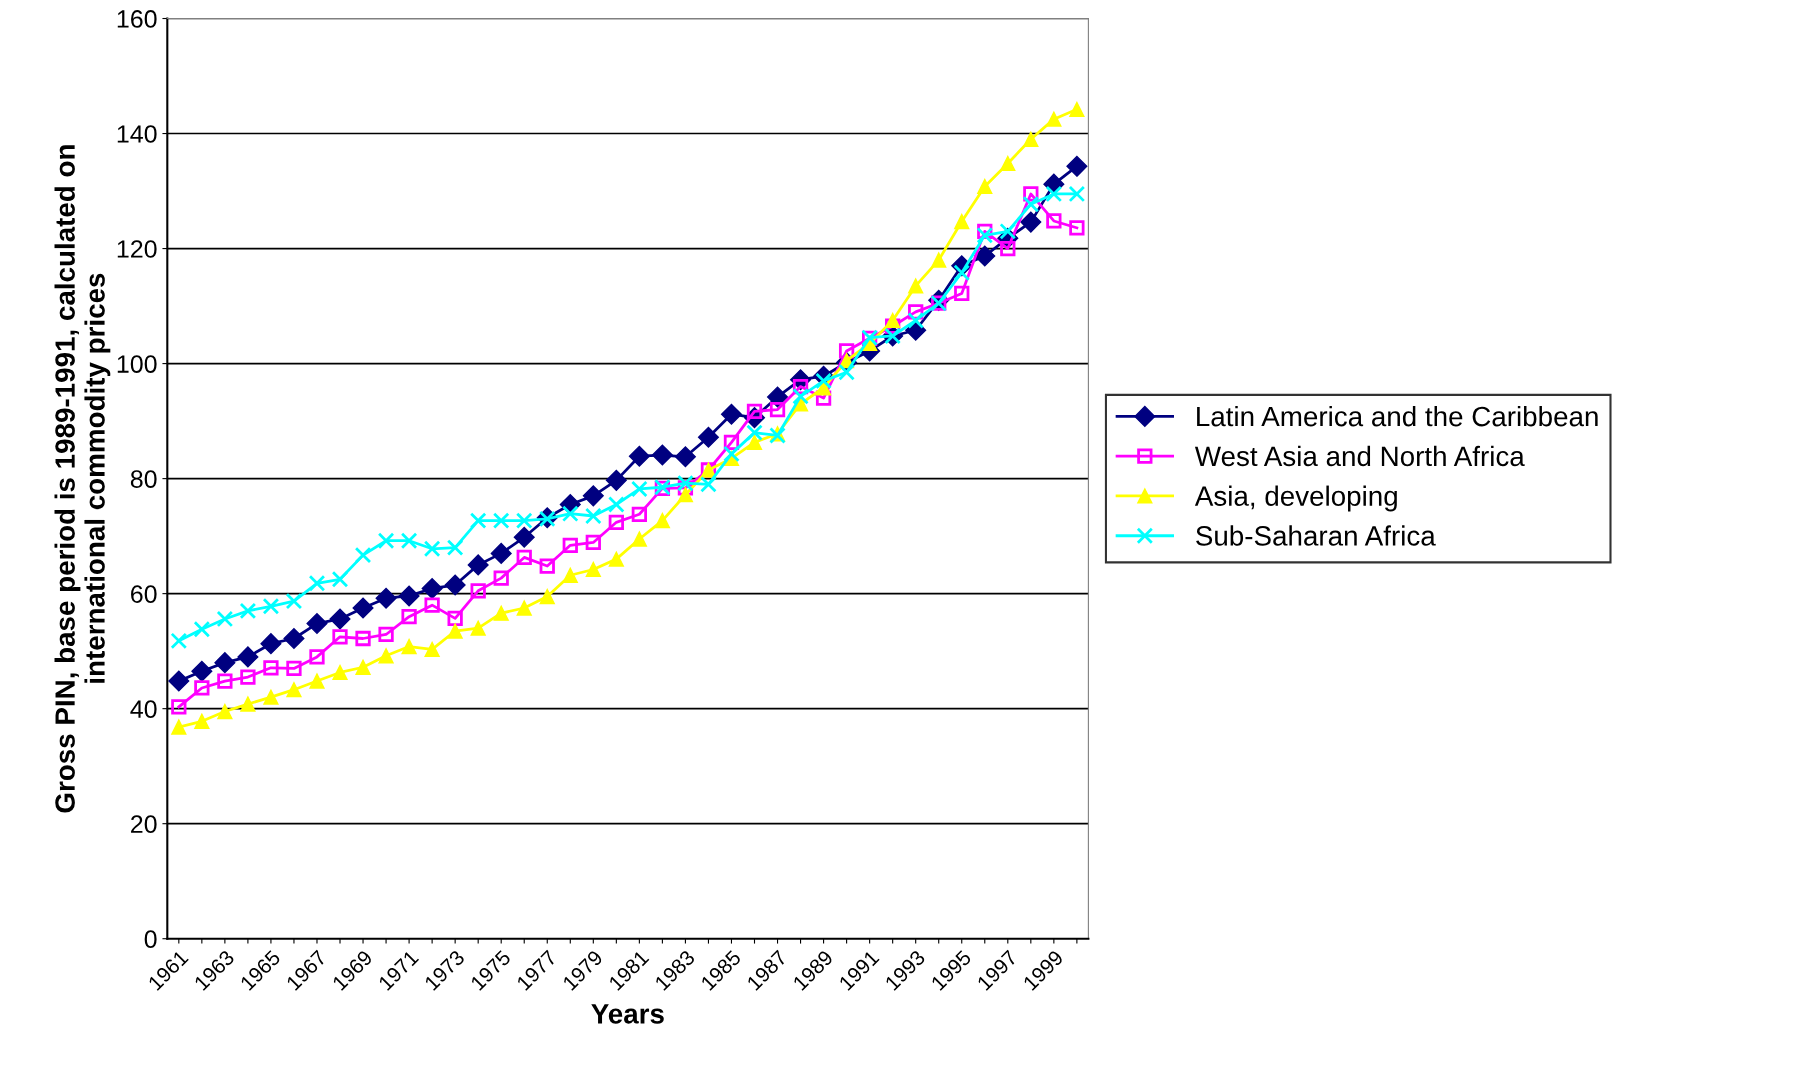 Image resolution: width=1799 pixels, height=1089 pixels. Describe the element at coordinates (82, 479) in the screenshot. I see `y-axis-title: Gross PIN, base period is 1989-1991, calculated on international commodity prices` at that location.